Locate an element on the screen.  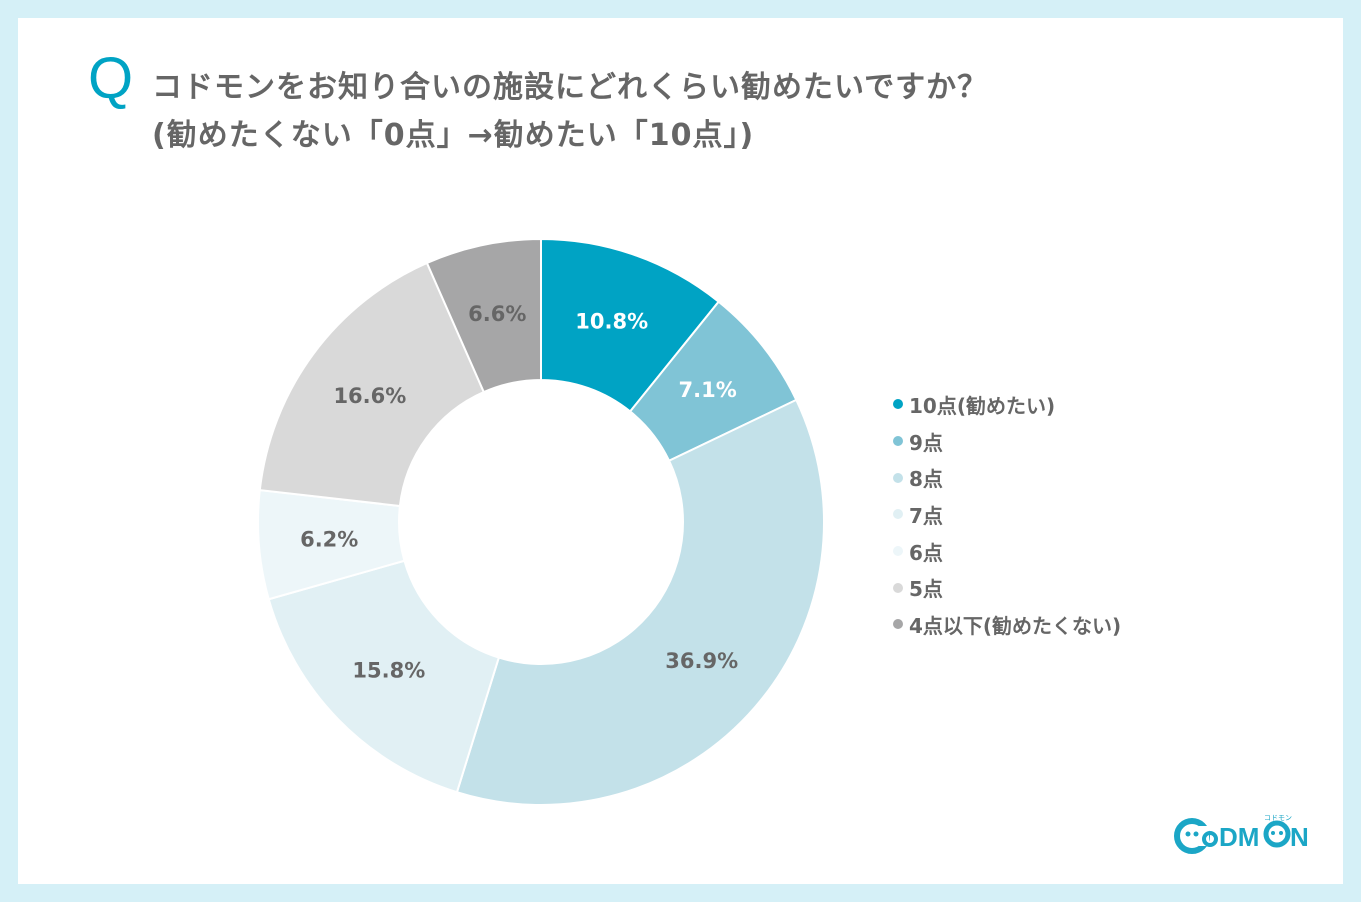
legend-label: 5点 is located at coordinates (926, 589).